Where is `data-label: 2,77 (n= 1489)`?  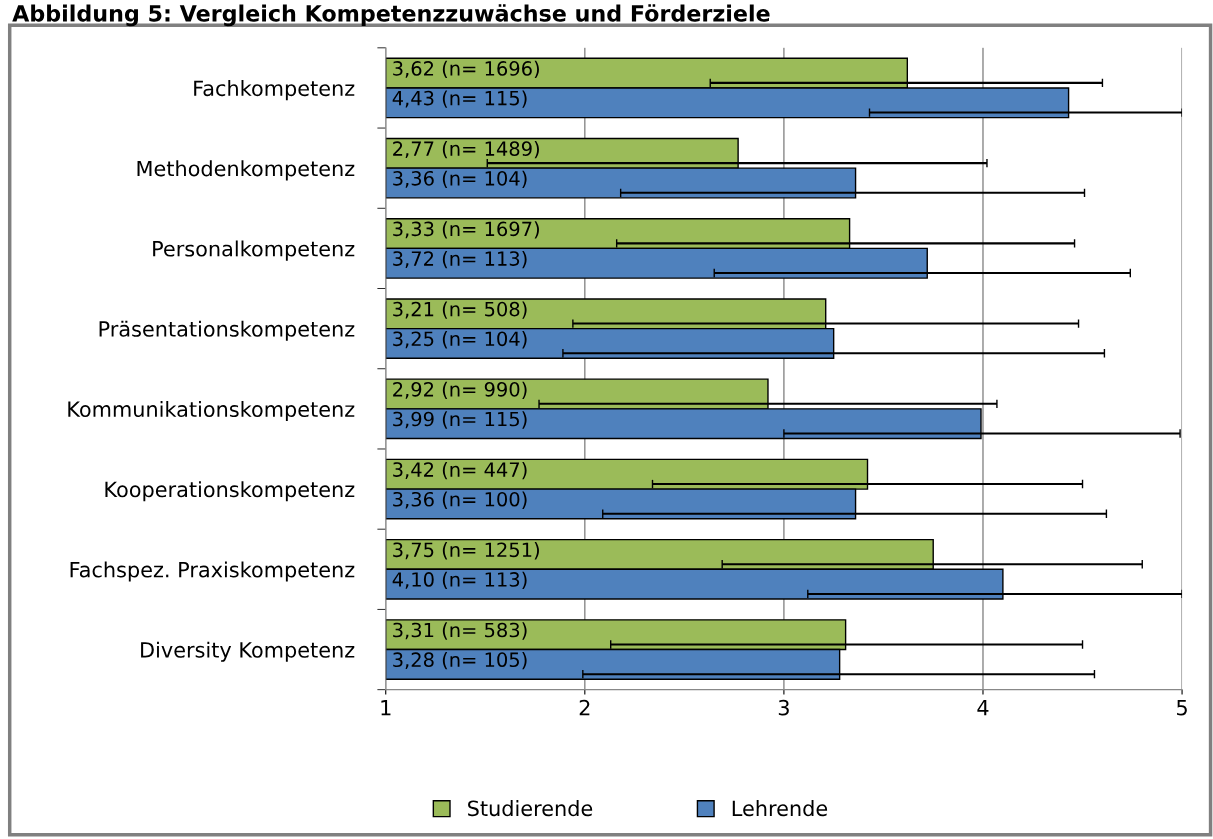
data-label: 2,77 (n= 1489) is located at coordinates (466, 149).